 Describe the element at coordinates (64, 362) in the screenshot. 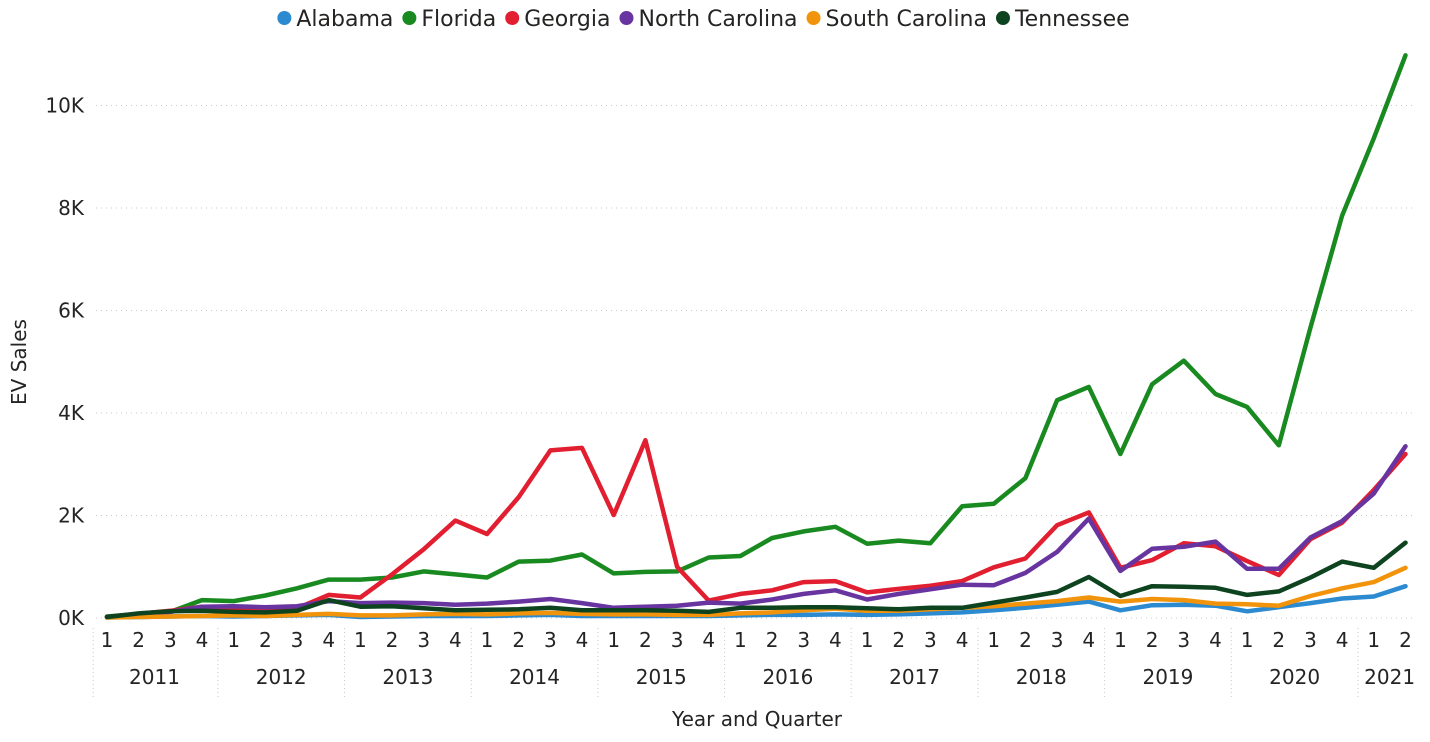

I see `y-axis-ticks: 0K 2K 4K 6K 8K 10K` at that location.